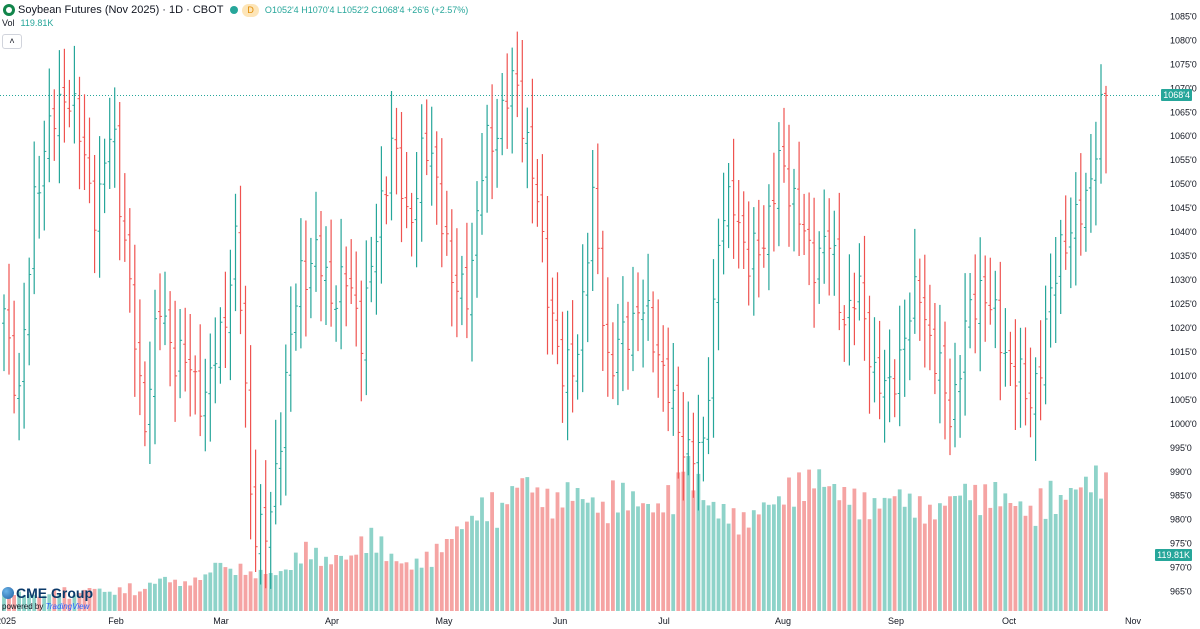 The width and height of the screenshot is (1200, 629). What do you see at coordinates (321, 10) in the screenshot?
I see `high-value: 1070'4` at bounding box center [321, 10].